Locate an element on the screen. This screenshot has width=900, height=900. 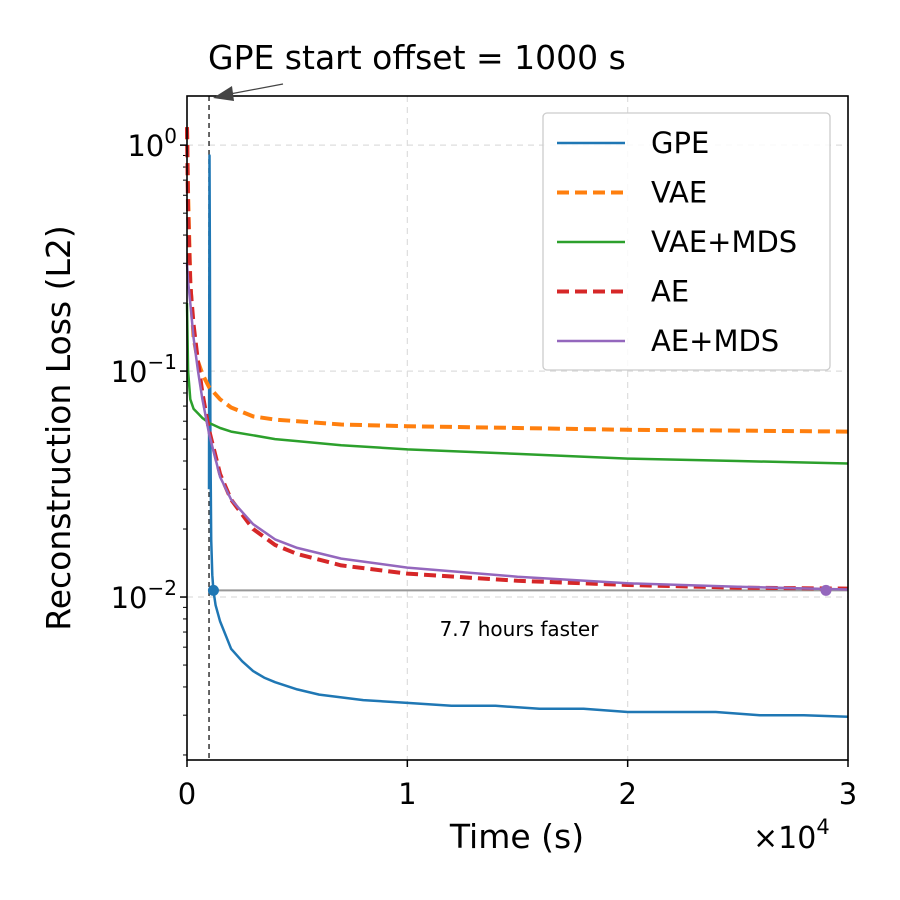
legend-item: AE is located at coordinates (623, 292).